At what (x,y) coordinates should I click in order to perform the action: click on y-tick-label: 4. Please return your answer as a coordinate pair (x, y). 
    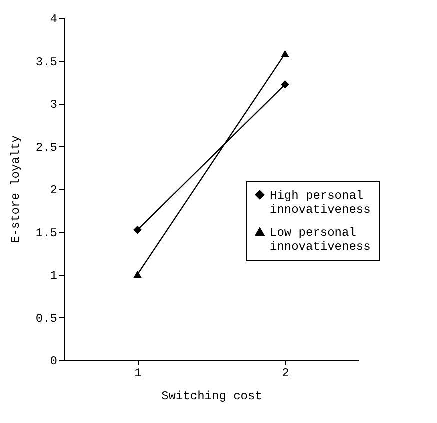
    Looking at the image, I should click on (54, 19).